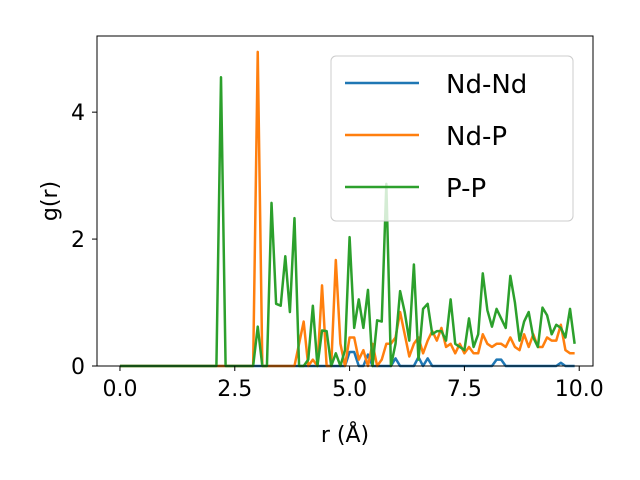  Describe the element at coordinates (579, 389) in the screenshot. I see `x-tick-label: 10.0` at that location.